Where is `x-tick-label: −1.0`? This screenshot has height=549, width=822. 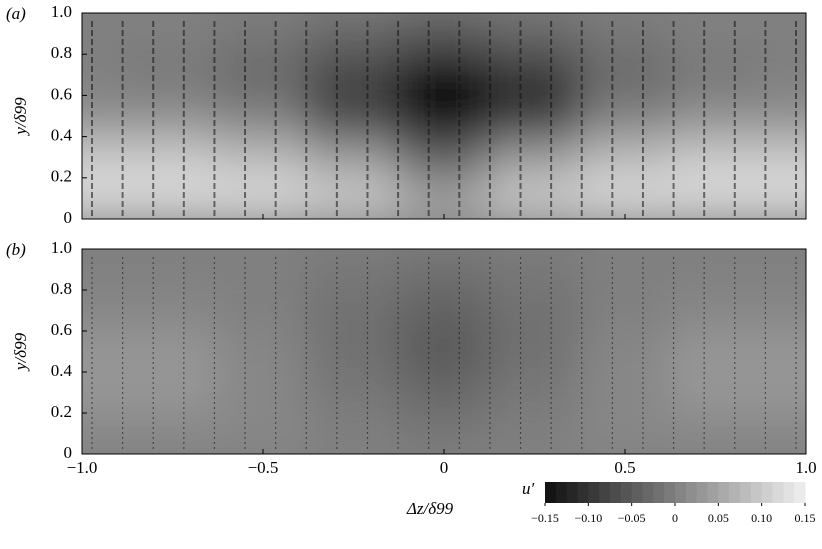
x-tick-label: −1.0 is located at coordinates (82, 467).